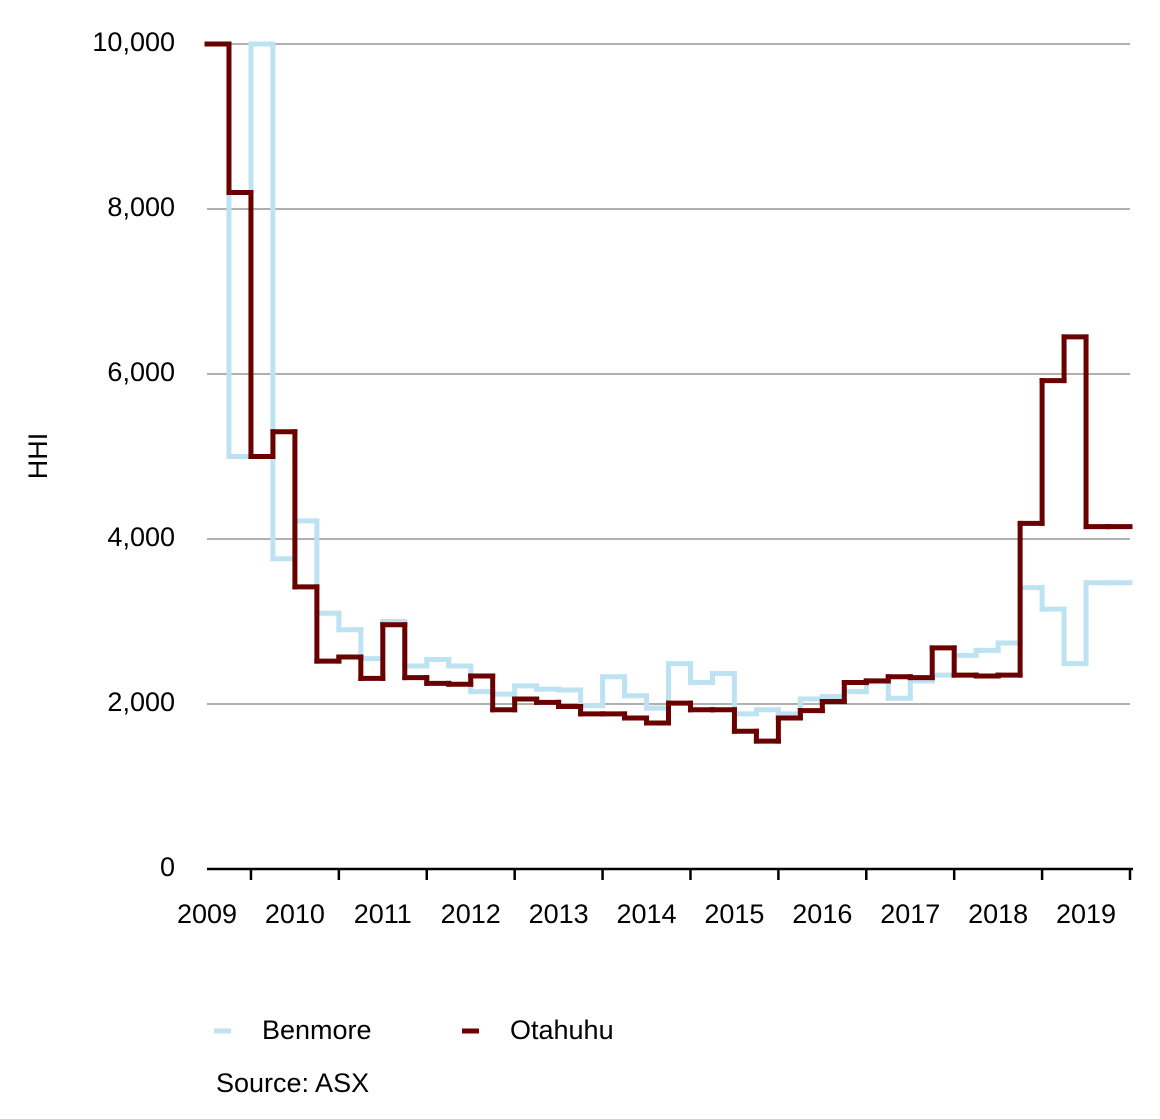 The width and height of the screenshot is (1160, 1119). I want to click on x-tick-label: 2013, so click(559, 914).